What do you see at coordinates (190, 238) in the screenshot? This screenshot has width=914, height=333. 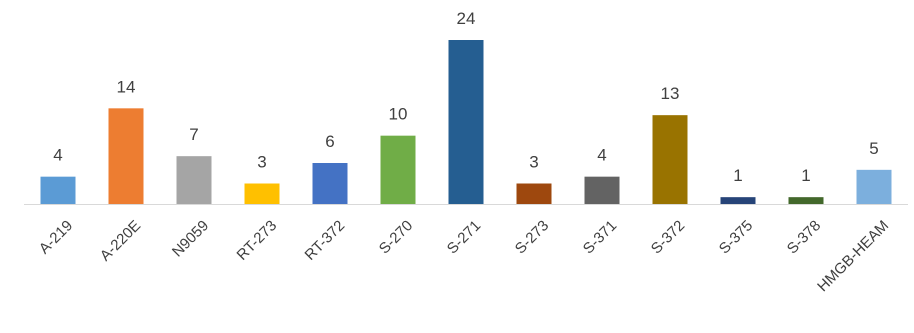 I see `tick-label-n9059: N9059` at bounding box center [190, 238].